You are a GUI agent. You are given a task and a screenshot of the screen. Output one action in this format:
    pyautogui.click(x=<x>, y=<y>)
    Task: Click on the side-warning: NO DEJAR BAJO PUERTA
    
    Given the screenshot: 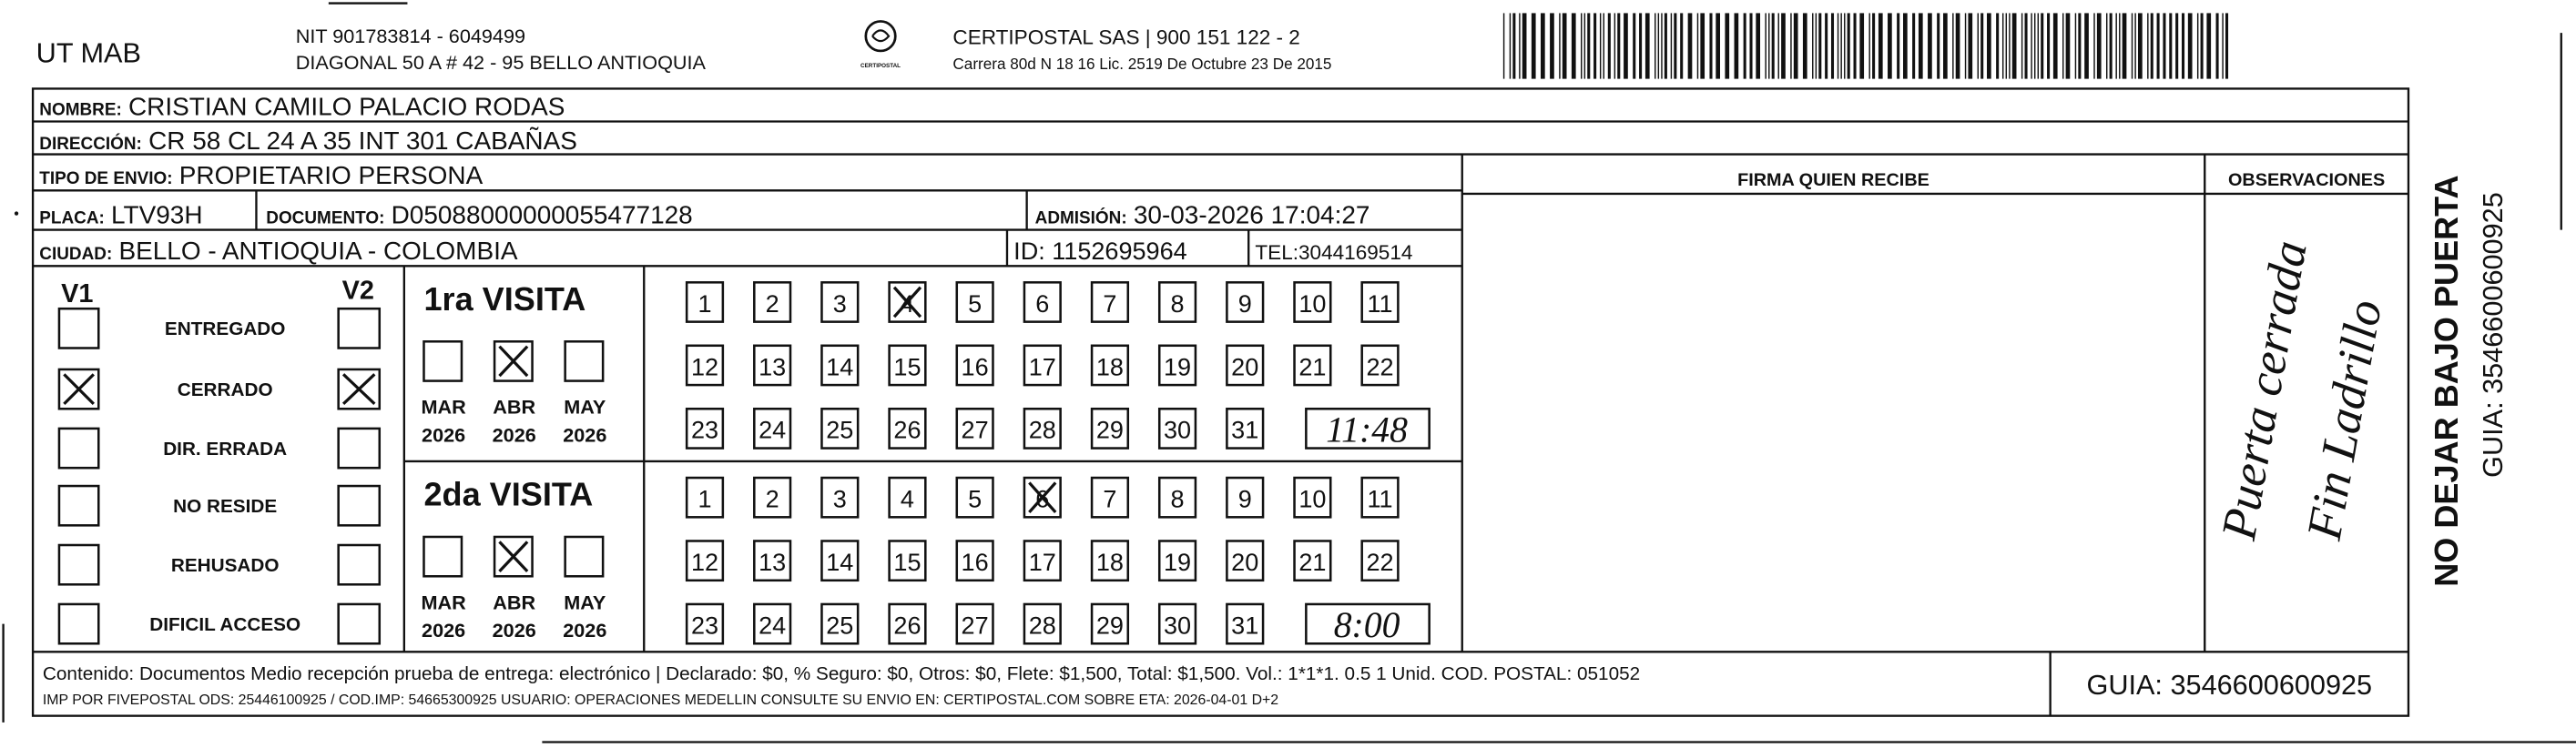 What is the action you would take?
    pyautogui.click(x=2447, y=380)
    